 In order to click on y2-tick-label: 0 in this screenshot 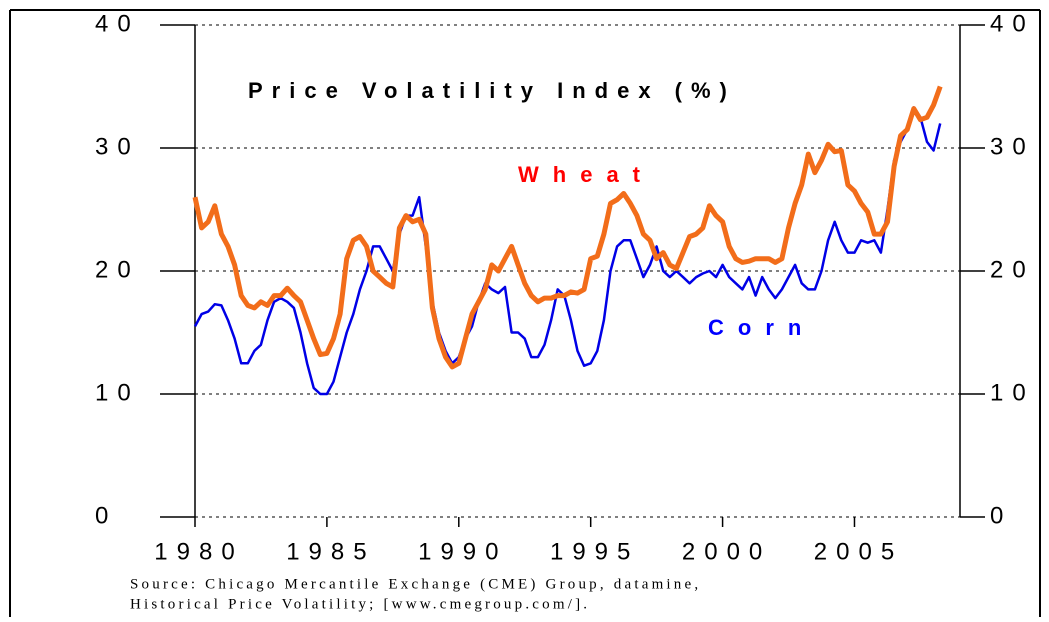, I will do `click(1001, 515)`.